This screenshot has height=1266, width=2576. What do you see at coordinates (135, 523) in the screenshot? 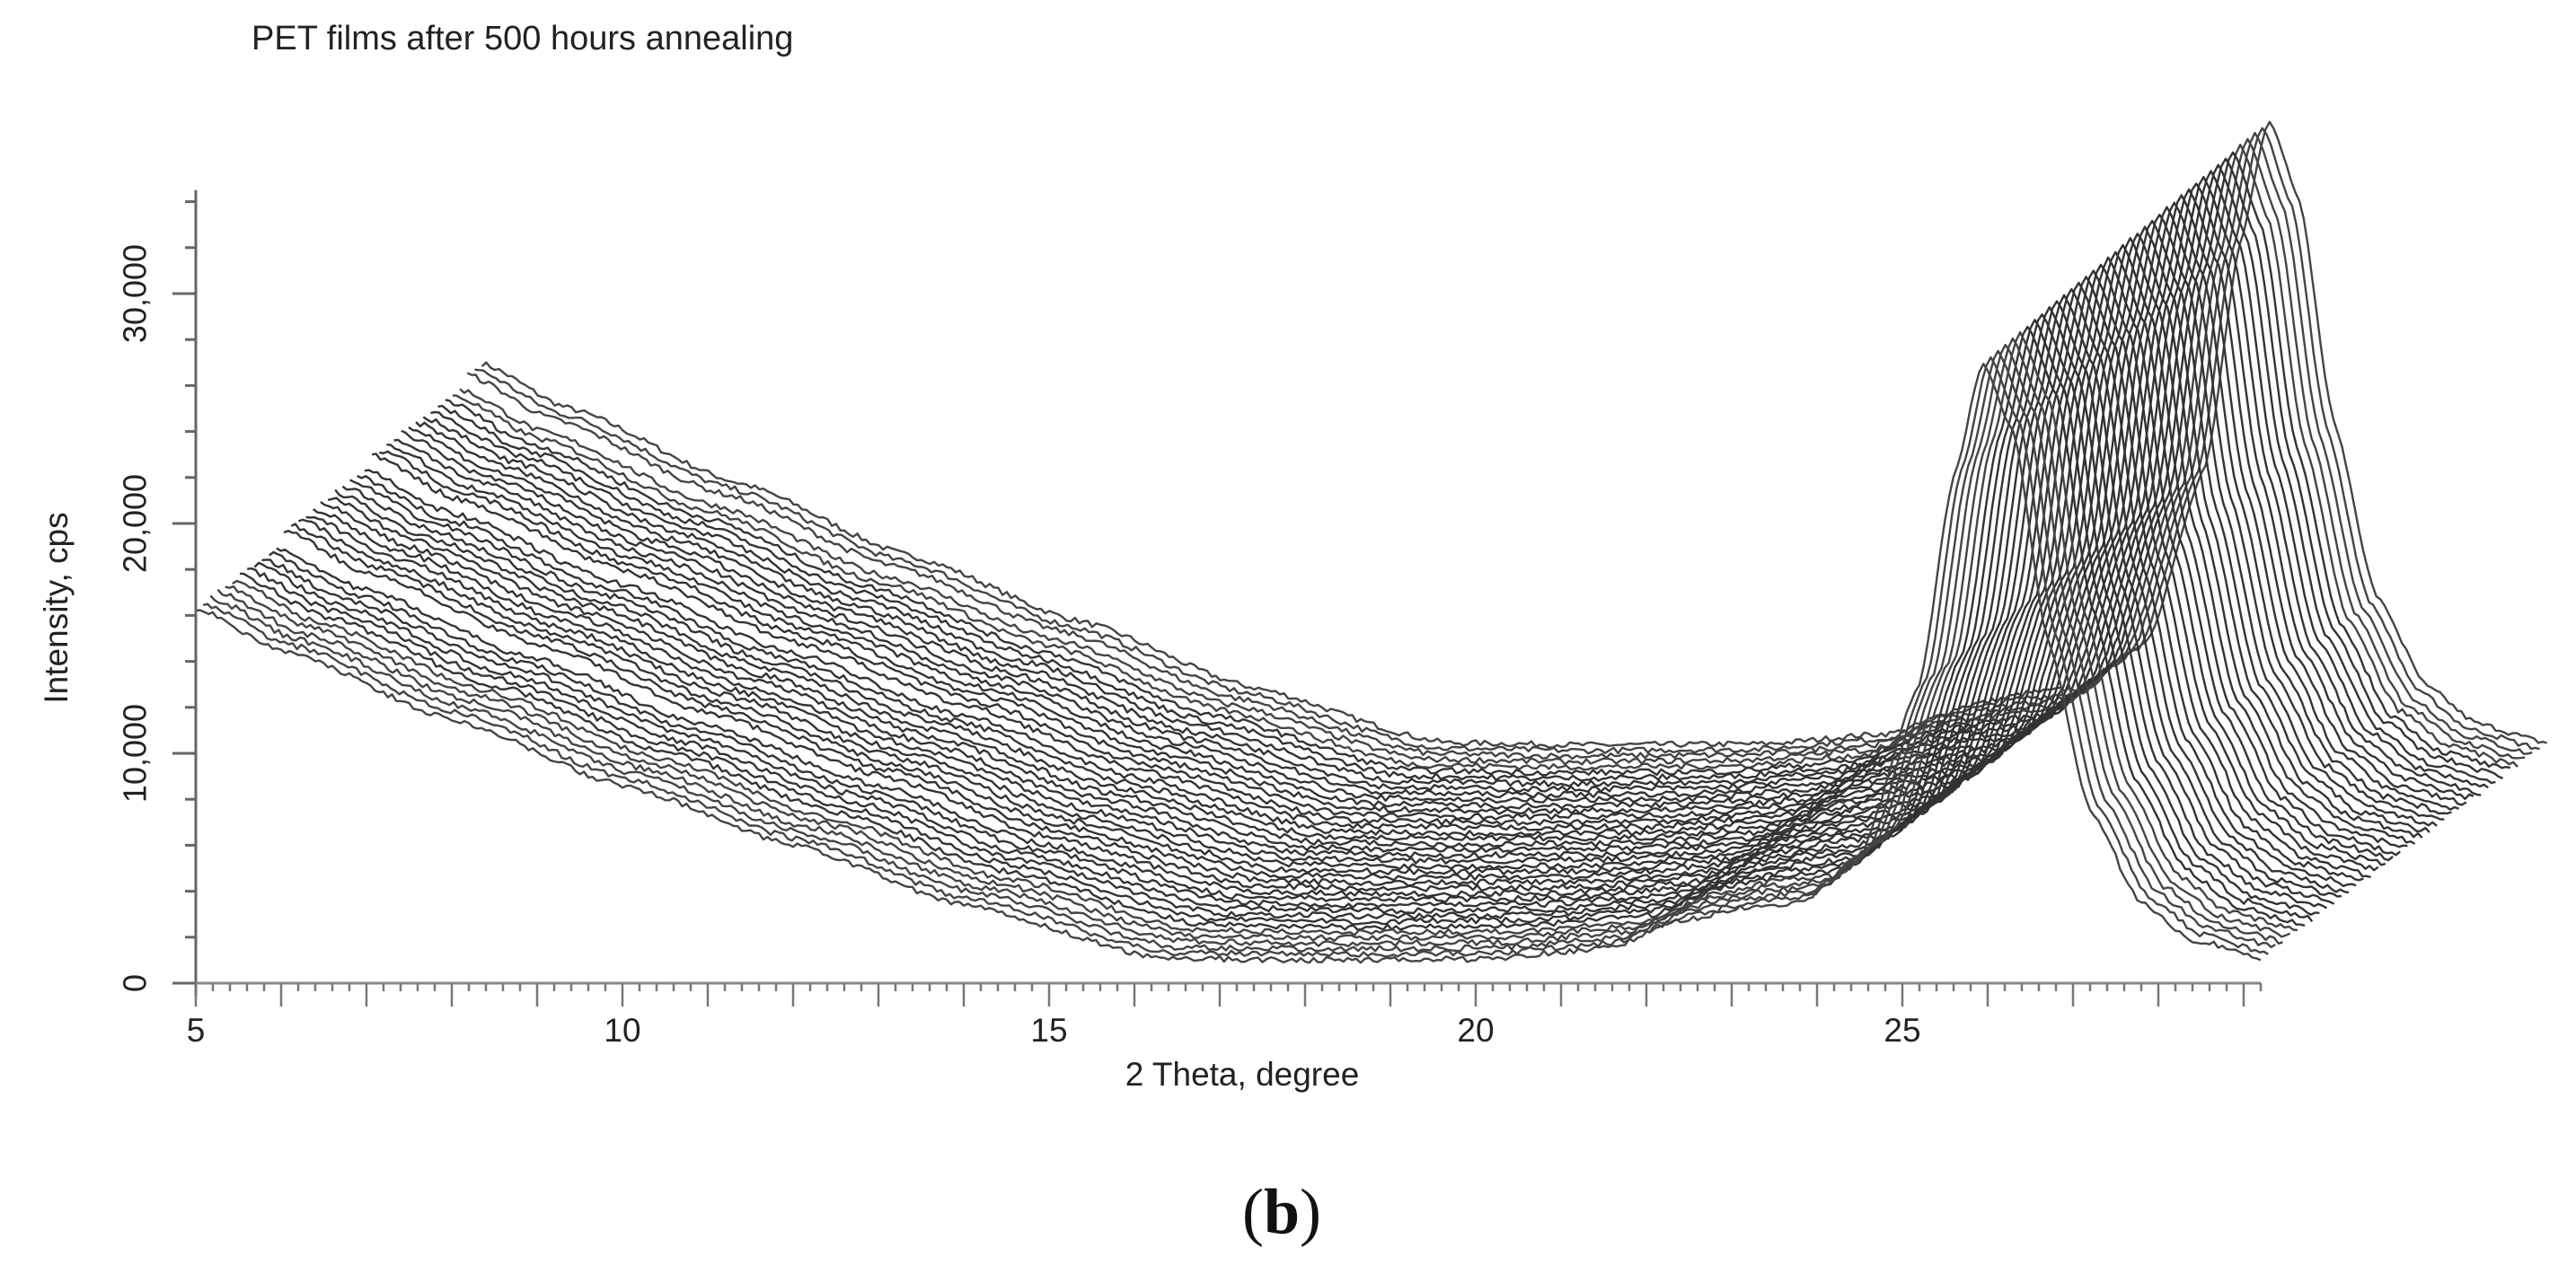
I see `y-tick-label: 20,000` at bounding box center [135, 523].